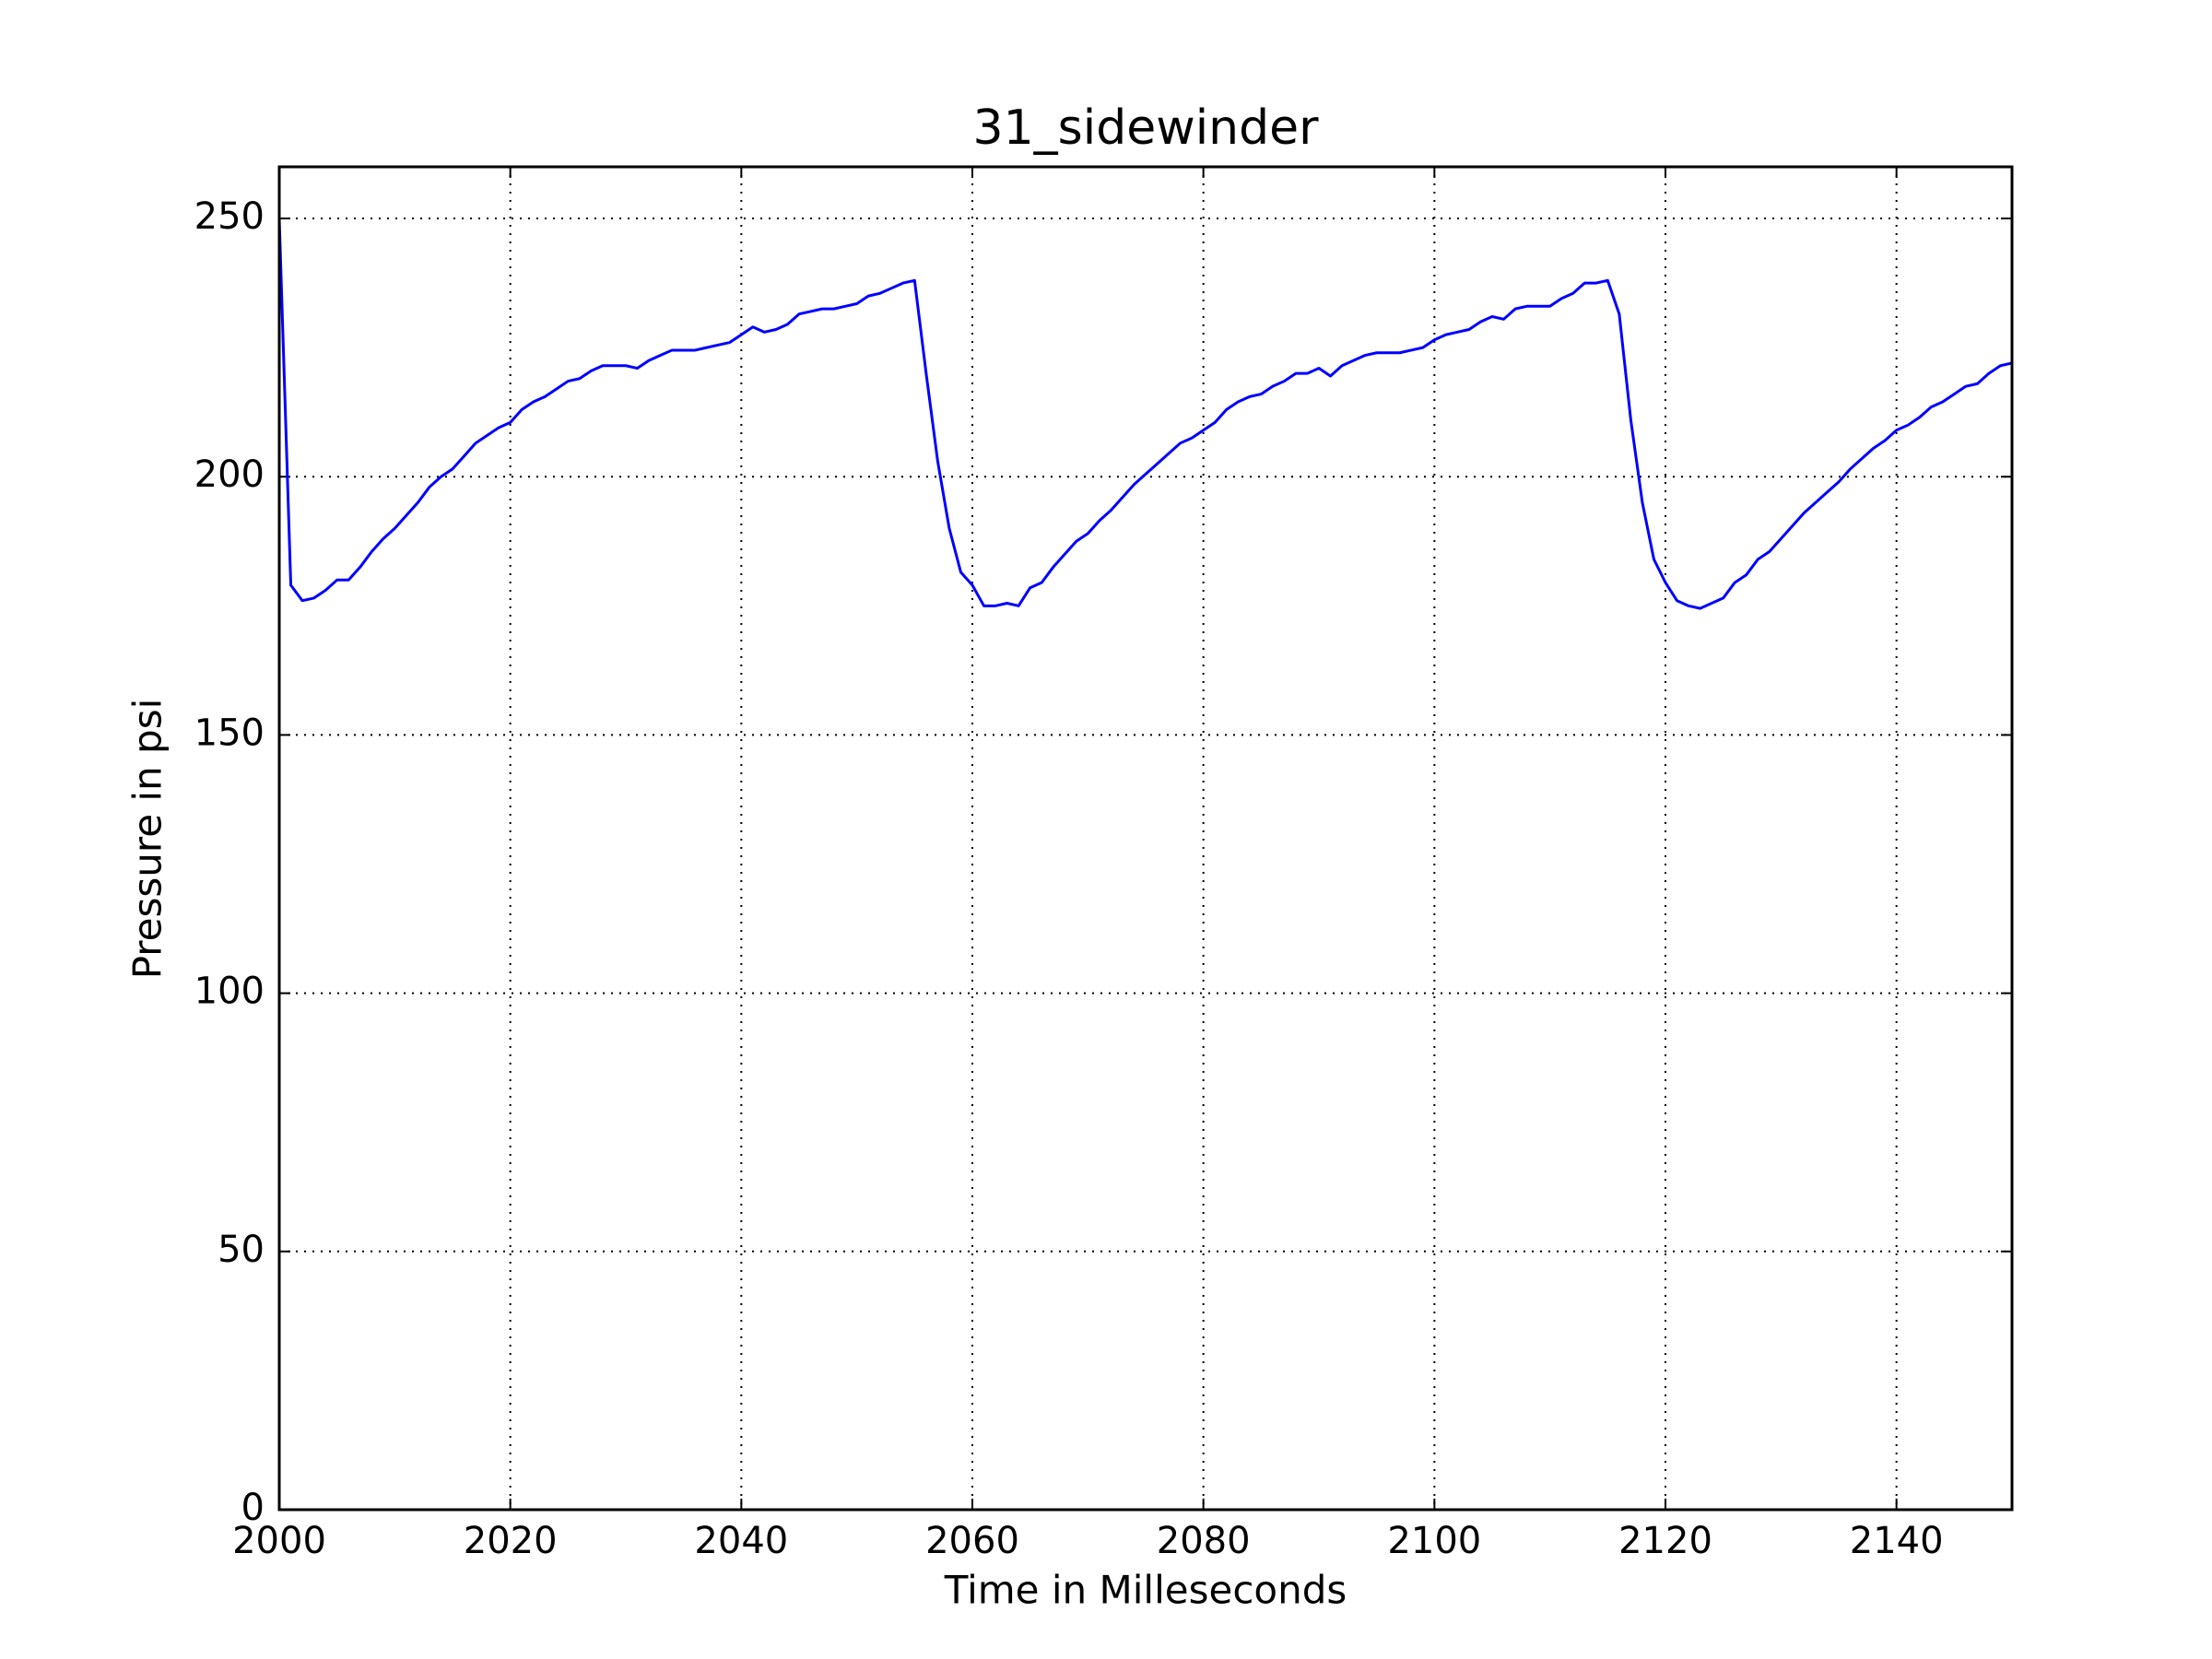  I want to click on x-tick-label: 2140, so click(1897, 1541).